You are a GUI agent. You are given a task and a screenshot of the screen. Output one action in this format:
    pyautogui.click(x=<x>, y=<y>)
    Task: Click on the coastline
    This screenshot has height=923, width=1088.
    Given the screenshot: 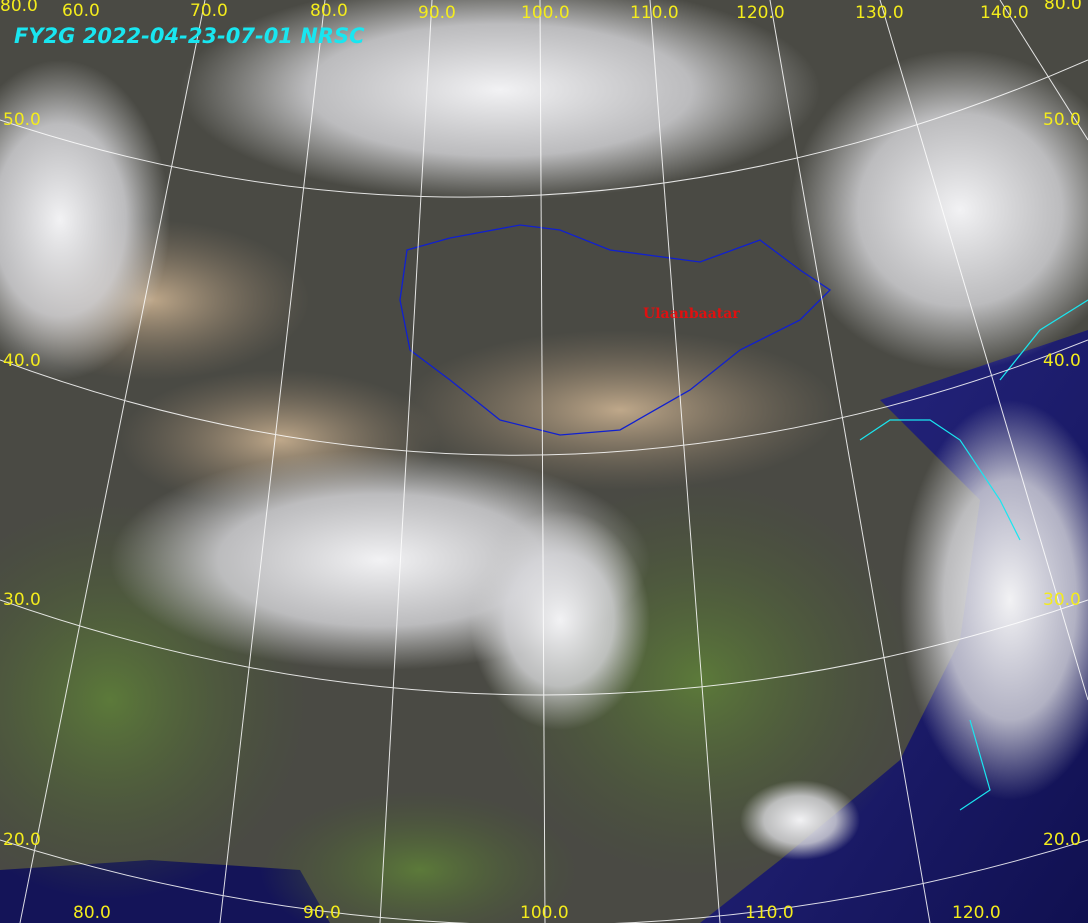 What is the action you would take?
    pyautogui.click(x=973, y=555)
    